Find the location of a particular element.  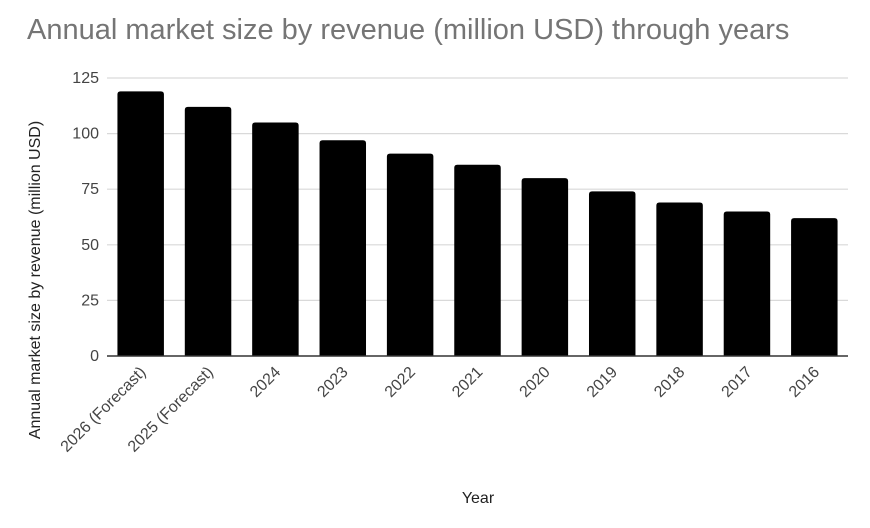

x-tick-label: 2019 is located at coordinates (602, 382).